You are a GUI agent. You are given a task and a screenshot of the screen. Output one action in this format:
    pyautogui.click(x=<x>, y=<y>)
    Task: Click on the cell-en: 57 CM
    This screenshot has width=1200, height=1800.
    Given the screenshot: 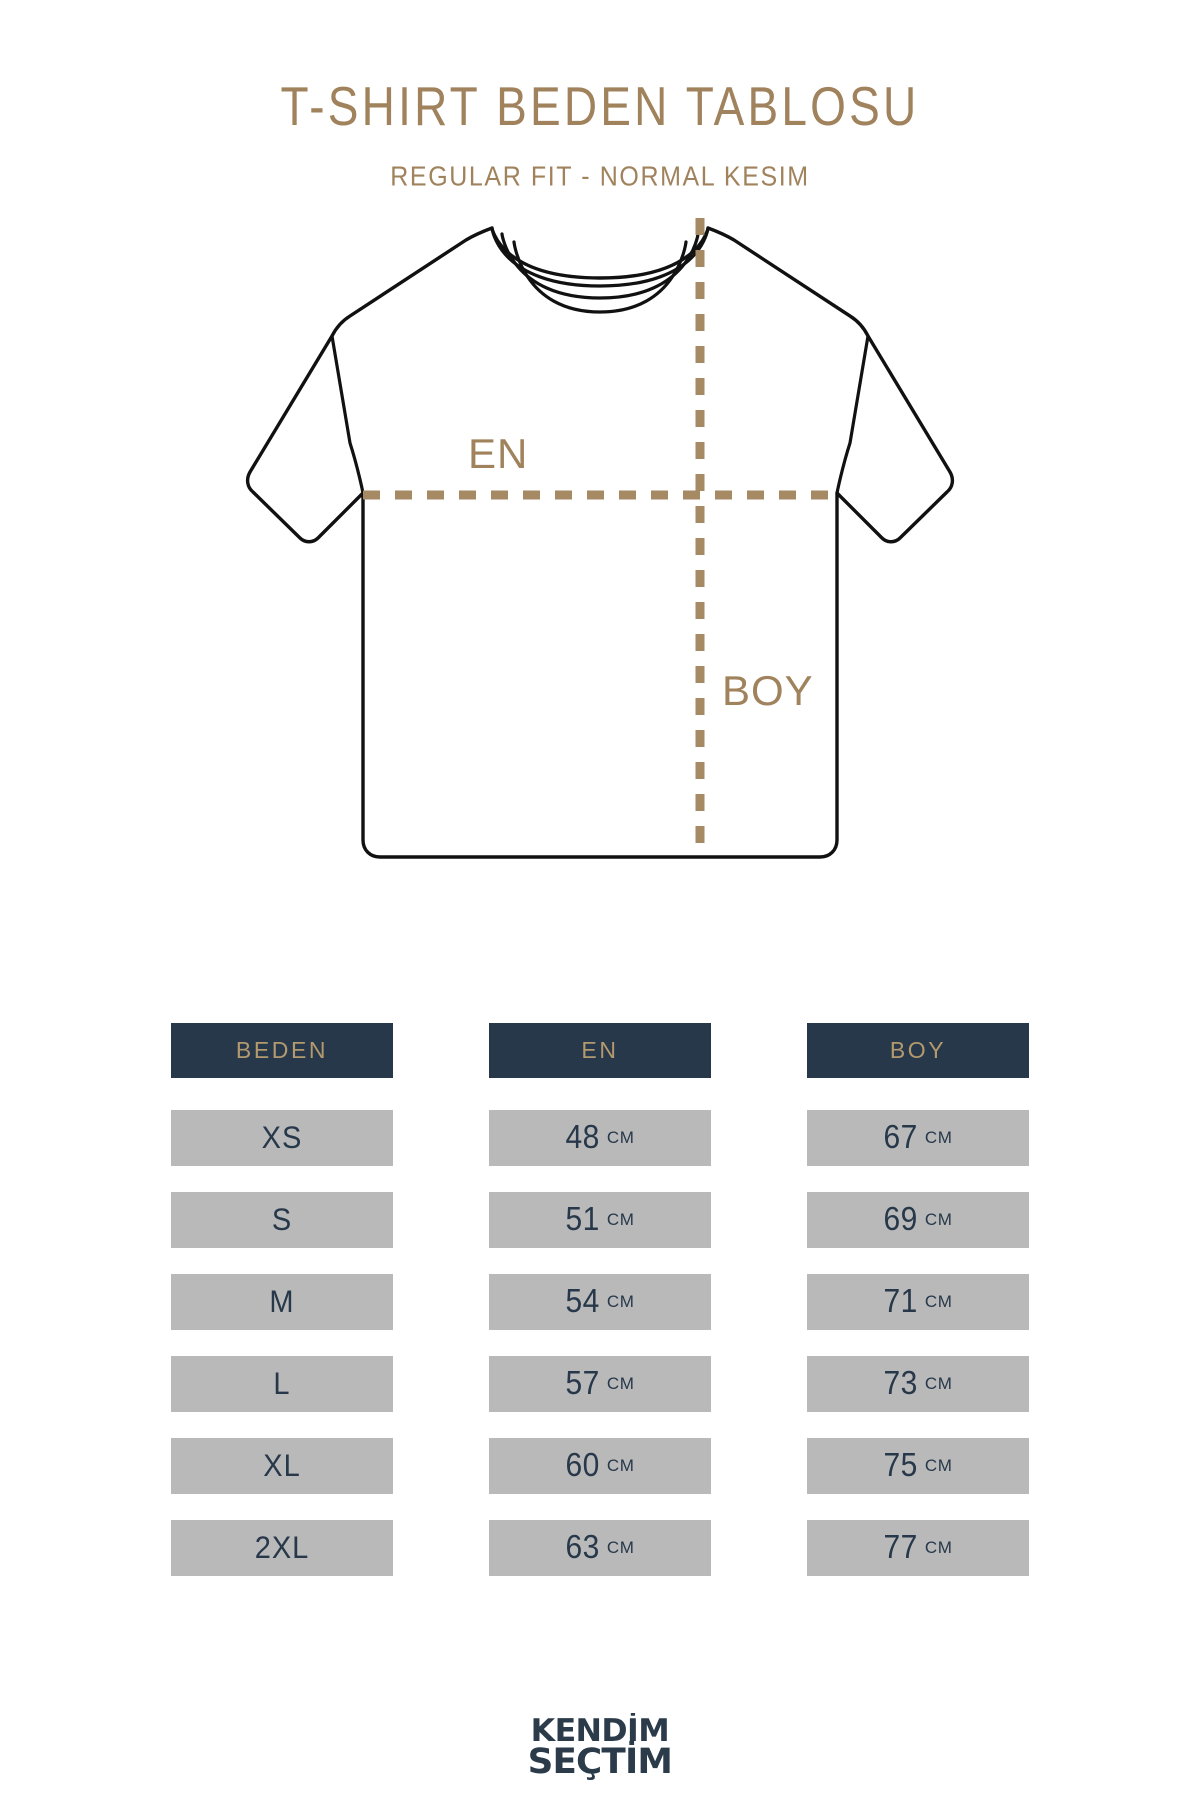 What is the action you would take?
    pyautogui.click(x=600, y=1384)
    